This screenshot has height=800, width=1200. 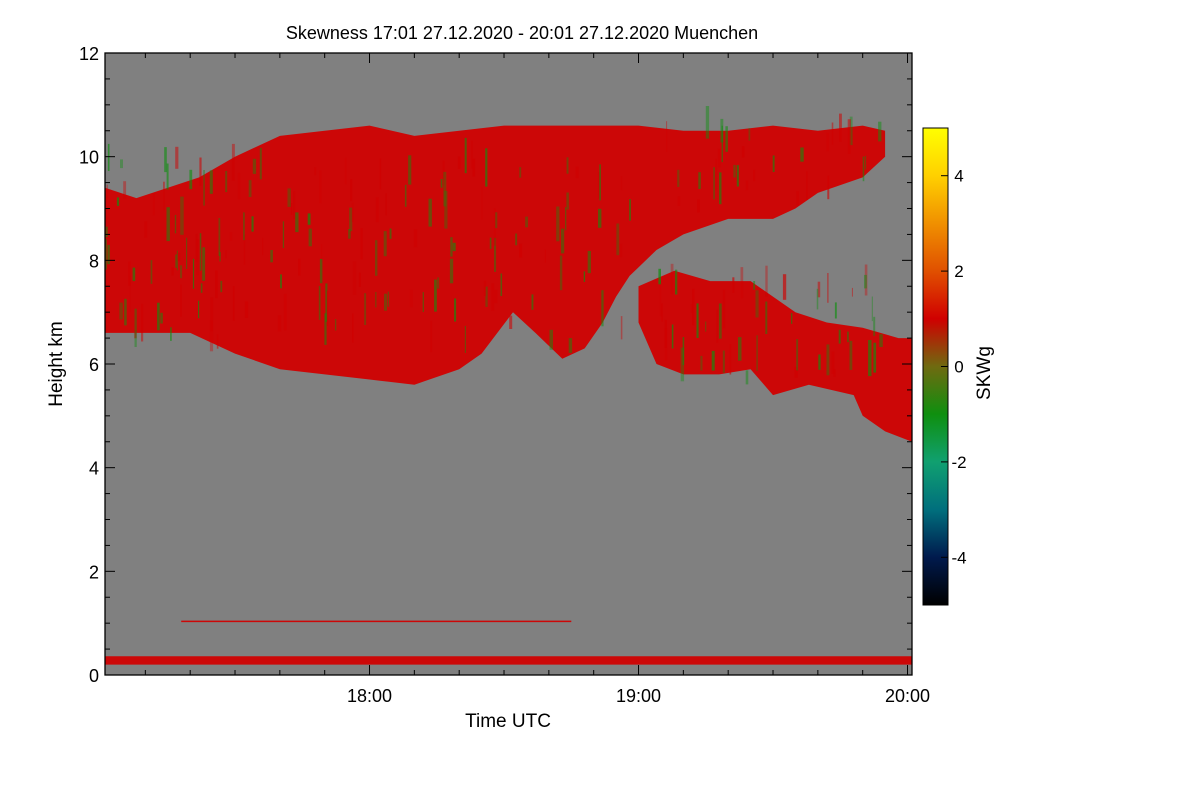 What do you see at coordinates (508, 660) in the screenshot?
I see `cloud-layer-near-surface-layer` at bounding box center [508, 660].